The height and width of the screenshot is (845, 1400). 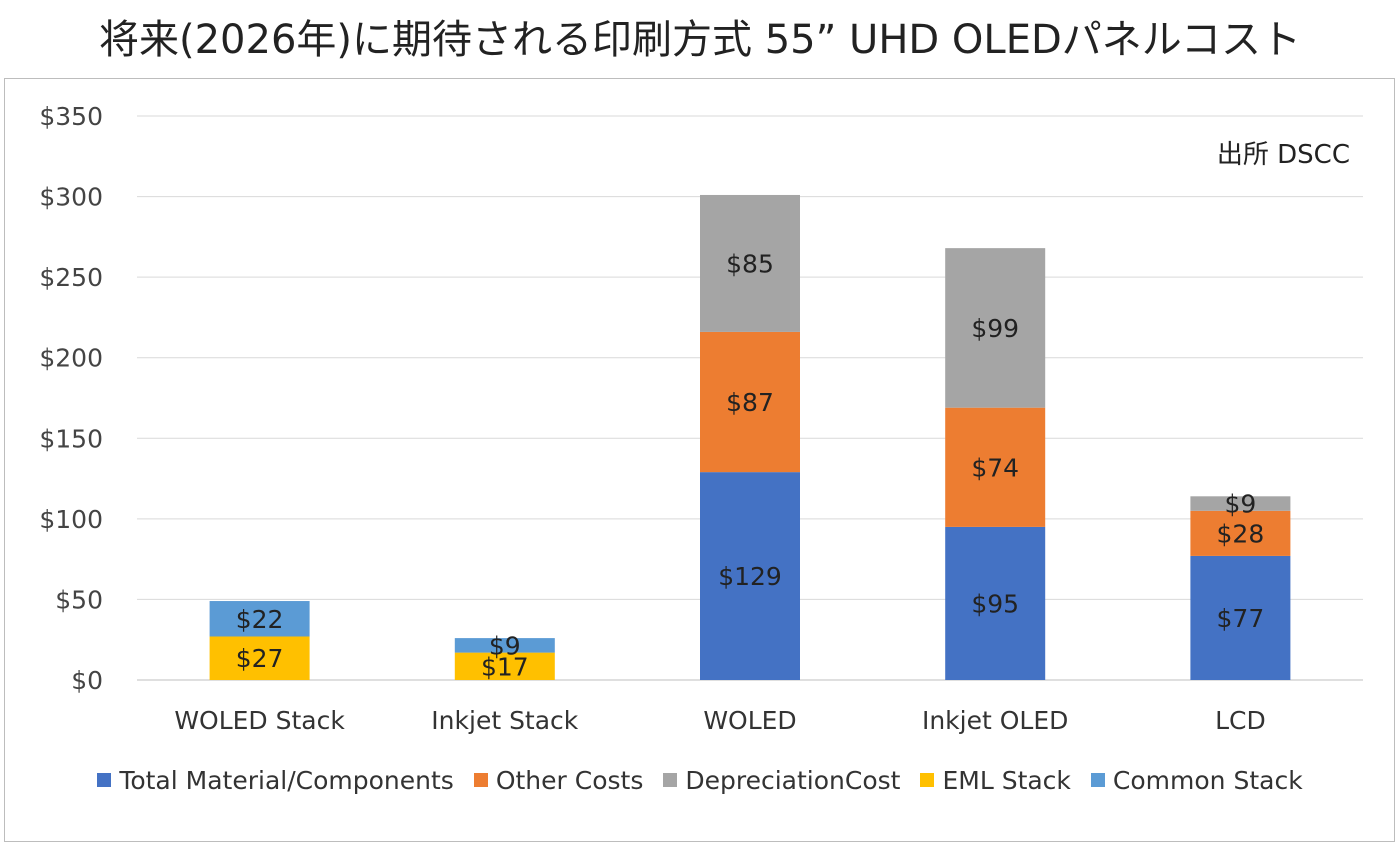 What do you see at coordinates (1006, 780) in the screenshot?
I see `legend-label: EML Stack` at bounding box center [1006, 780].